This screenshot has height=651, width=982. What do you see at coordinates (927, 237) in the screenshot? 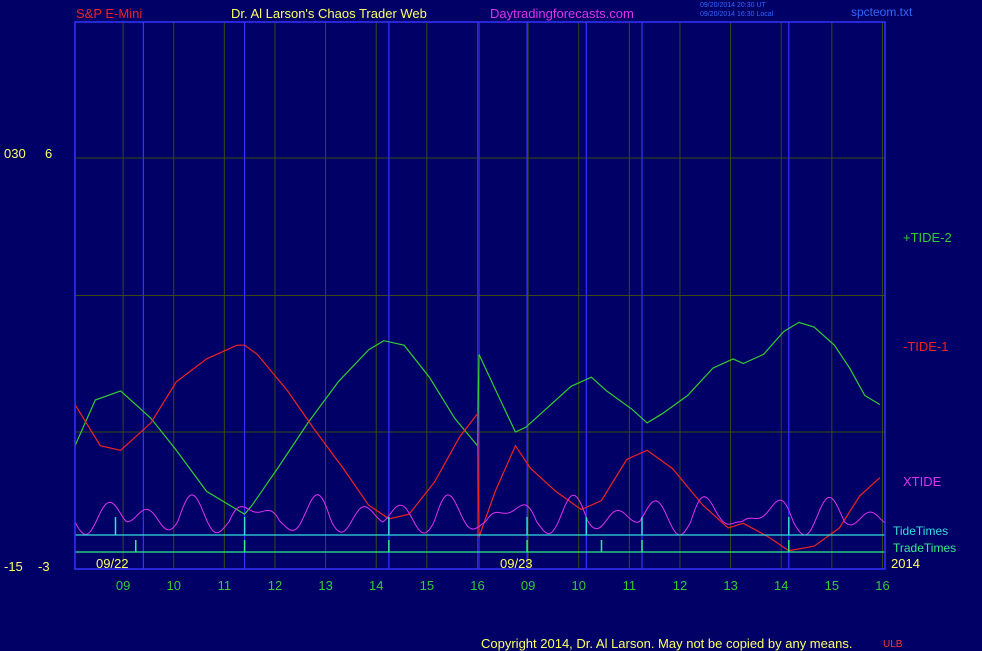
I see `tide2-label: +TIDE-2` at bounding box center [927, 237].